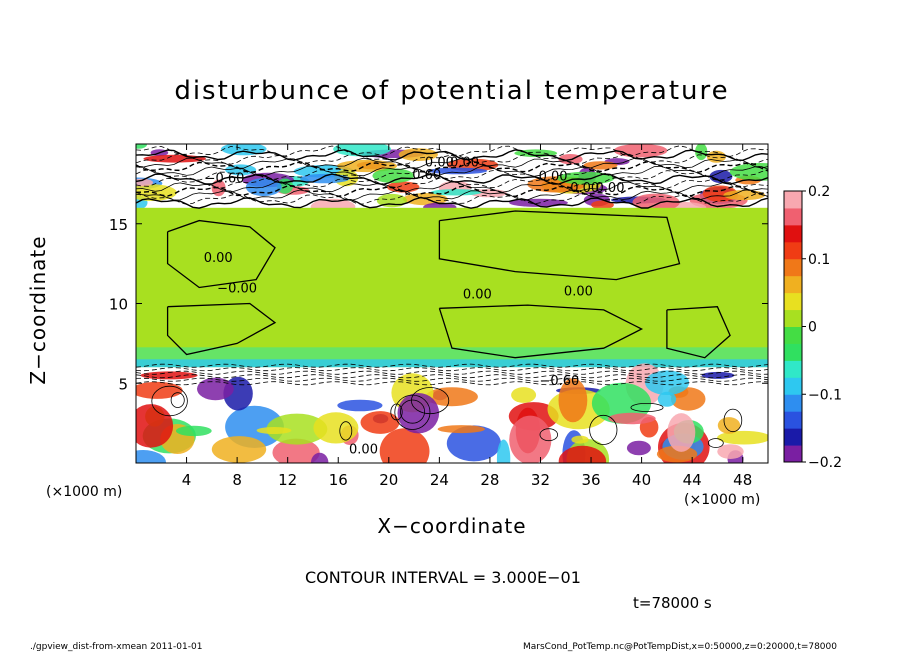 The width and height of the screenshot is (904, 654). What do you see at coordinates (237, 288) in the screenshot?
I see `contour-label: −0.00` at bounding box center [237, 288].